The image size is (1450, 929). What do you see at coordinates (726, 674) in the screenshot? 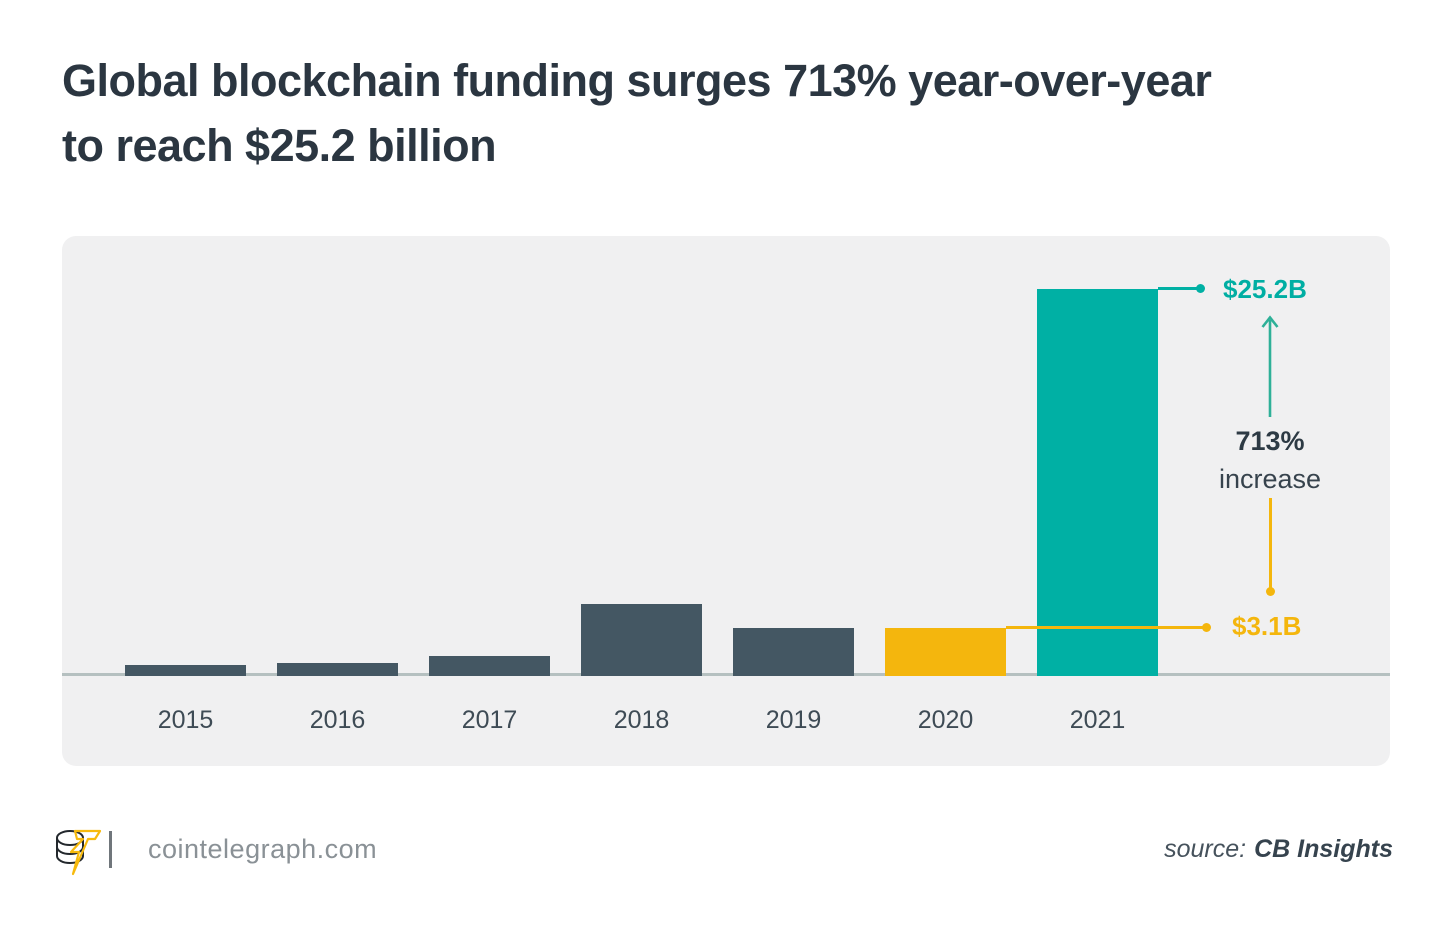
I see `x-axis-baseline` at bounding box center [726, 674].